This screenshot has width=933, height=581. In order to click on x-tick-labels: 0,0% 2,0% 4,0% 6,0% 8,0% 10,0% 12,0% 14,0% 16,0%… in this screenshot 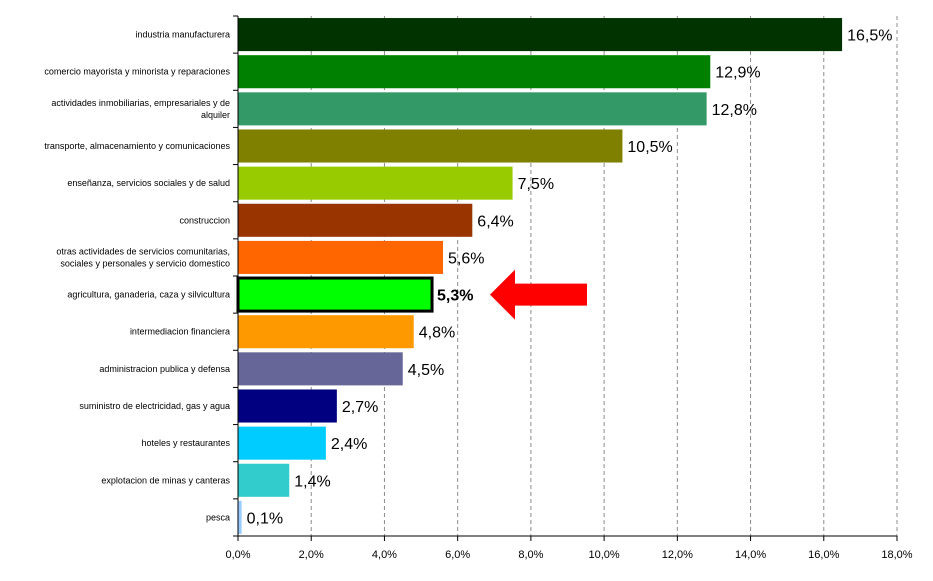, I will do `click(568, 555)`.